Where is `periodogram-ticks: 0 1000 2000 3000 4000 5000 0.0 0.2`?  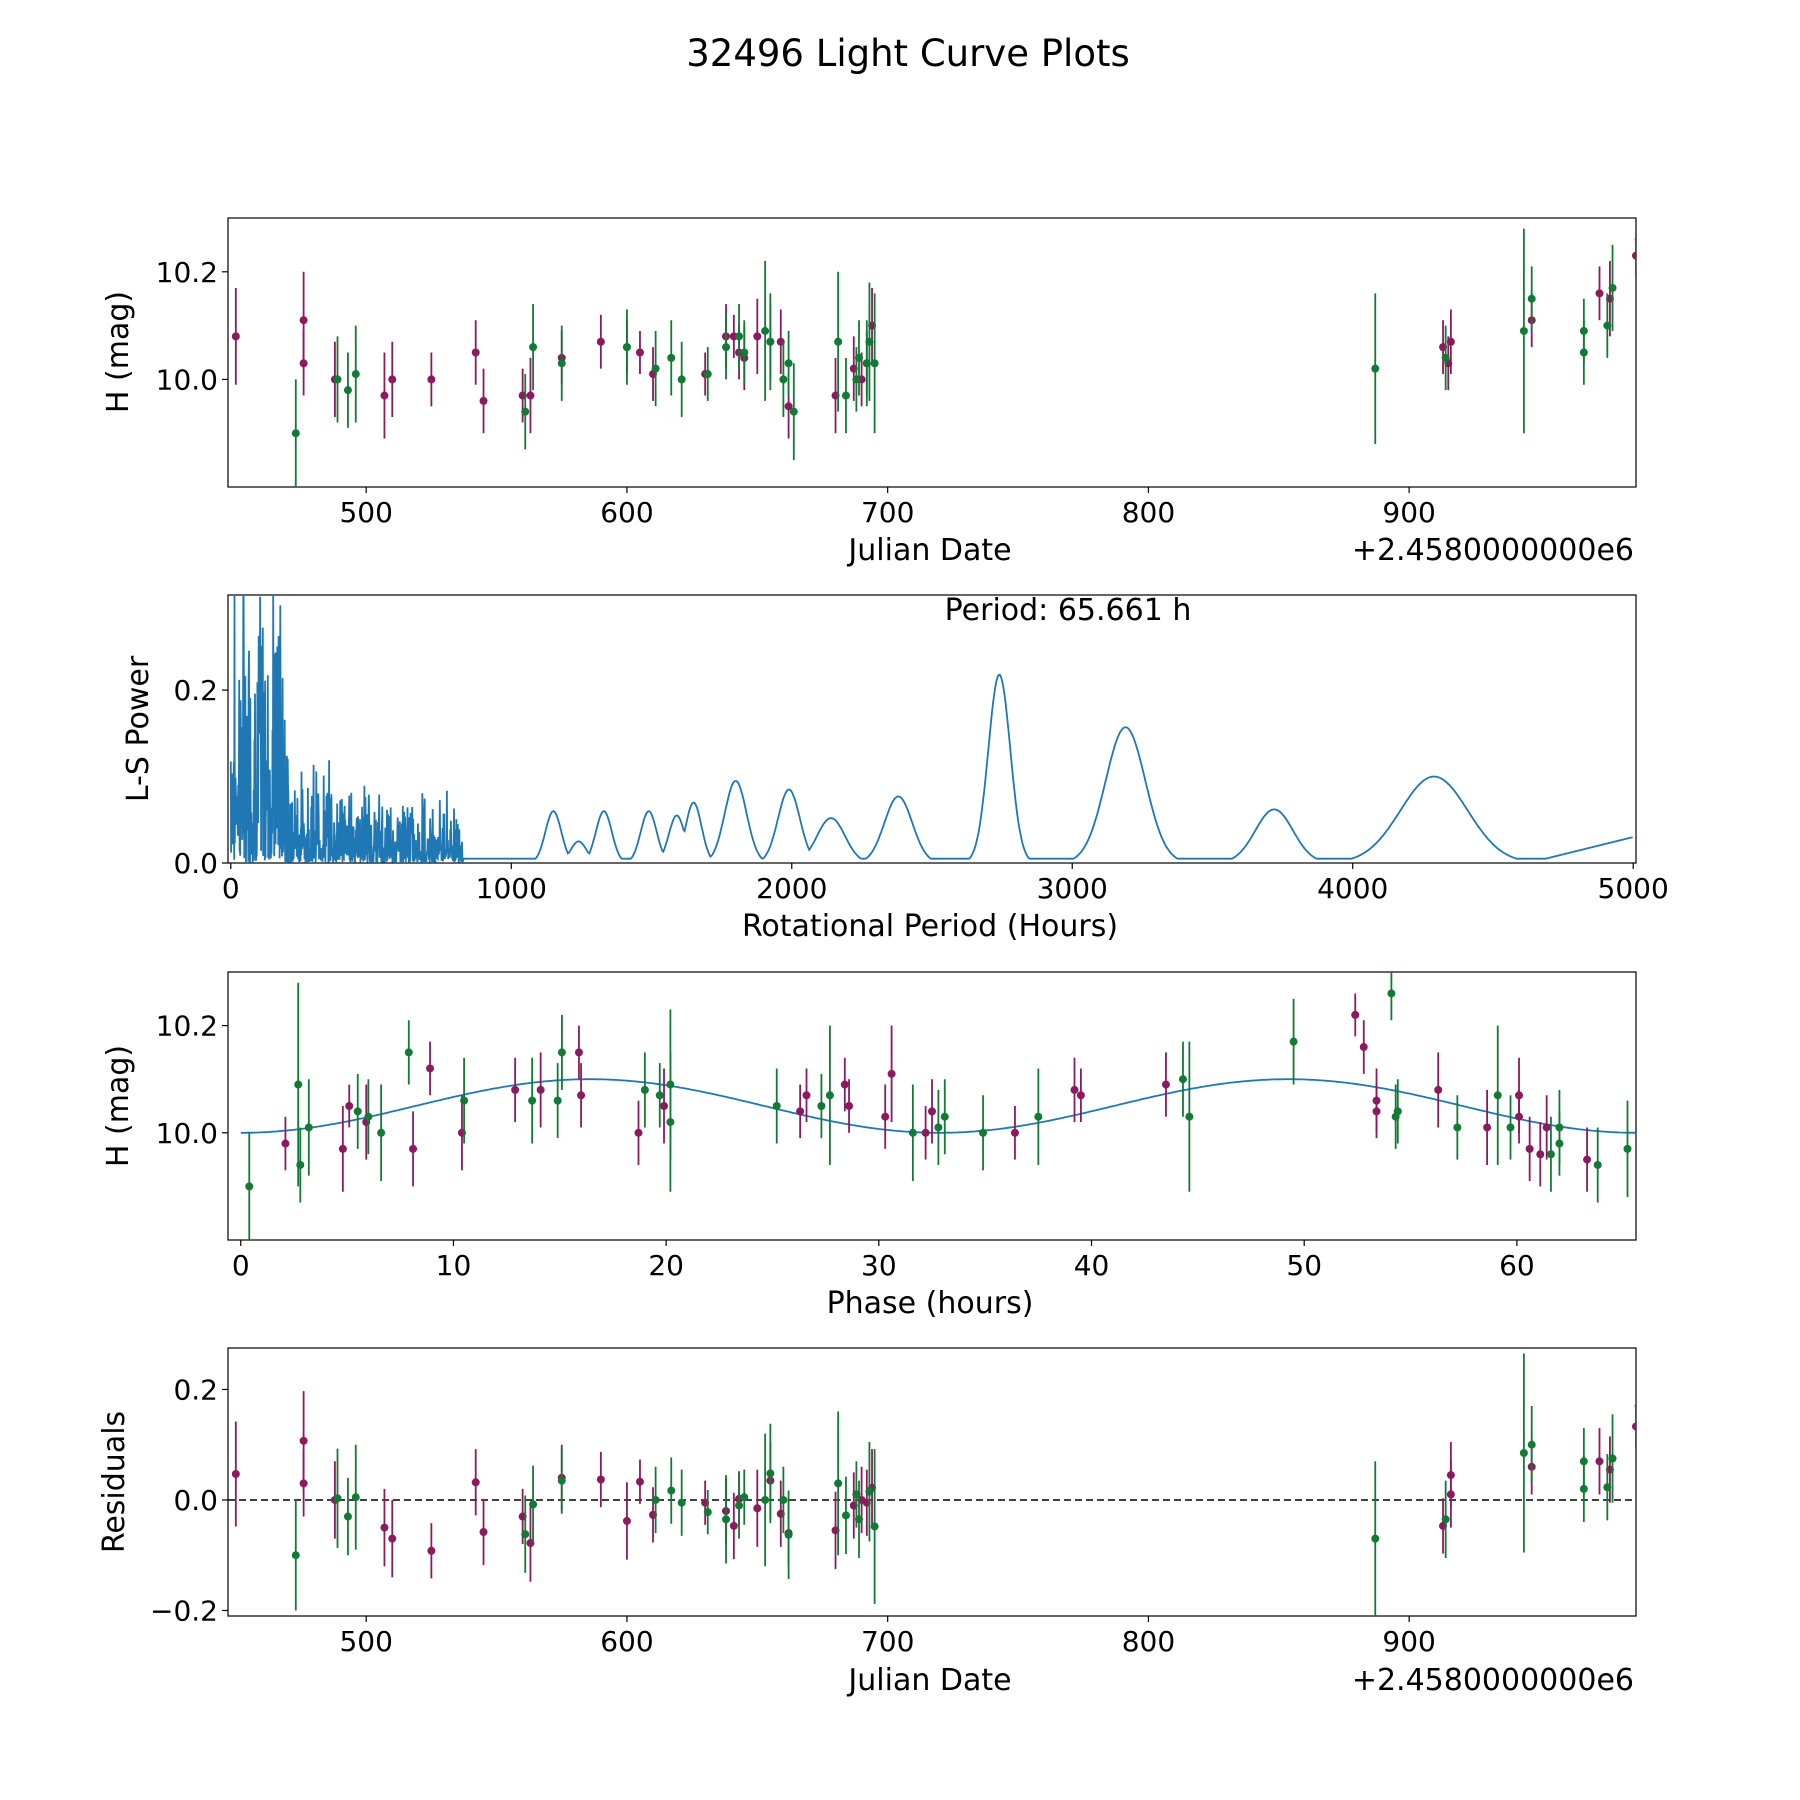 periodogram-ticks: 0 1000 2000 3000 4000 5000 0.0 0.2 is located at coordinates (920, 789).